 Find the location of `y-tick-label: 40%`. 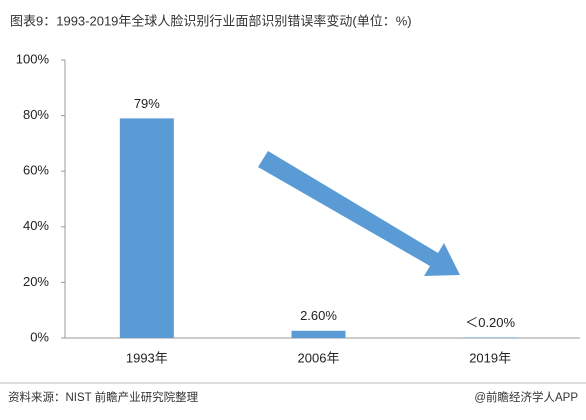

y-tick-label: 40% is located at coordinates (36, 225).